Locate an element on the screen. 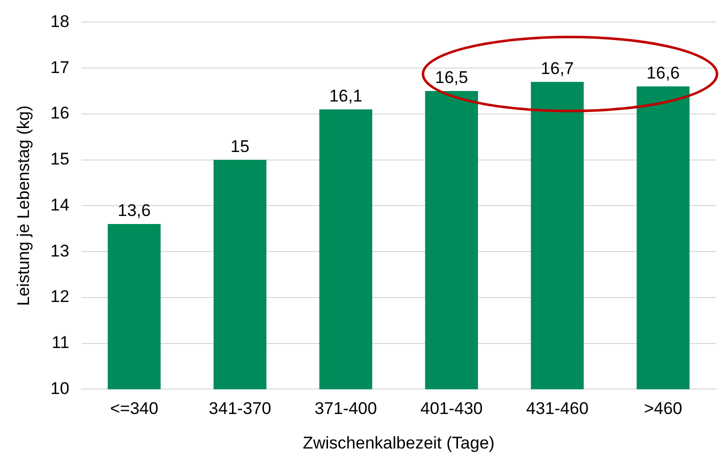 Image resolution: width=728 pixels, height=462 pixels. y-tick-label: 15 is located at coordinates (60, 159).